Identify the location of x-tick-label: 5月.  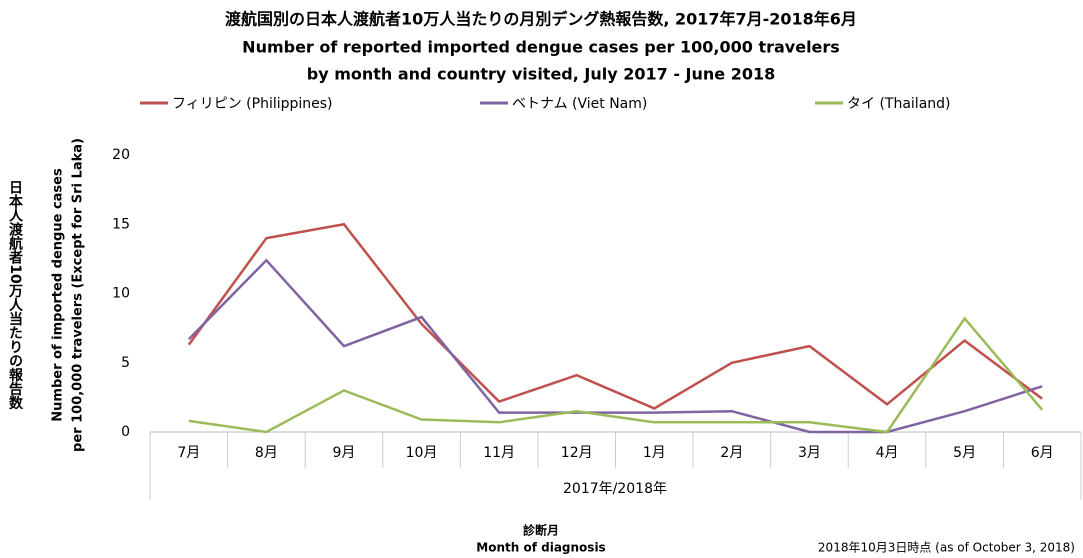
(964, 453).